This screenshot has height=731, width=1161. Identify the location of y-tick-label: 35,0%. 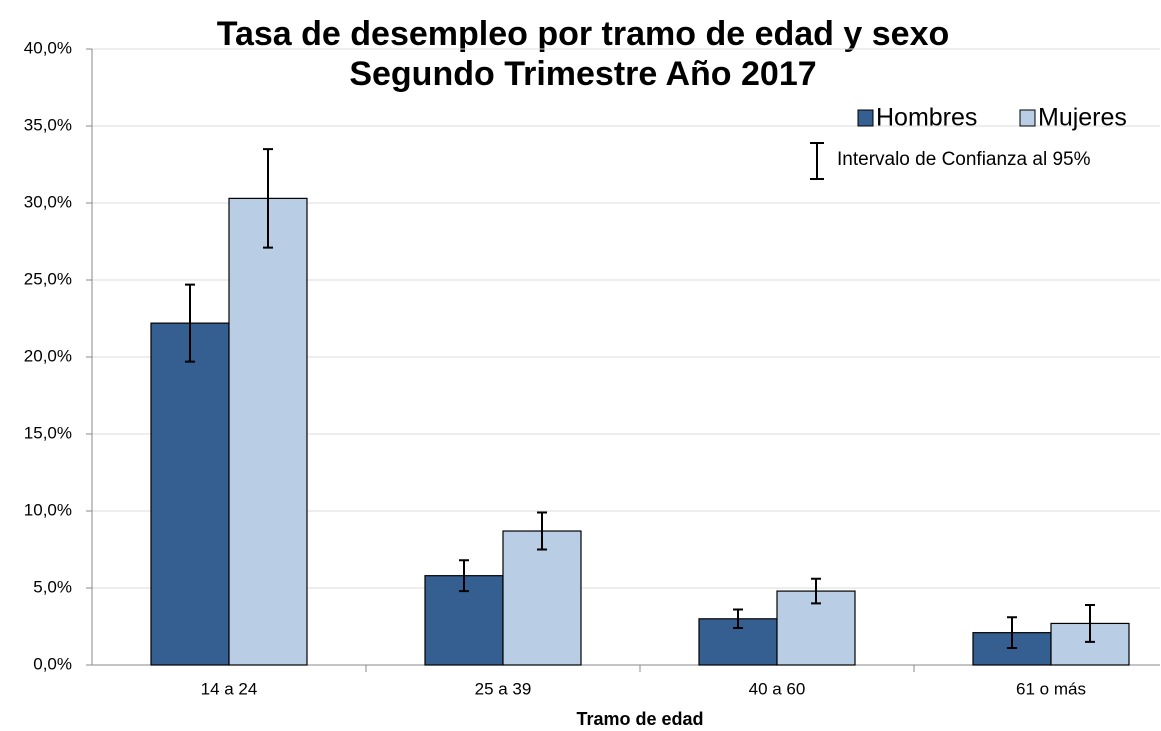
(48, 124).